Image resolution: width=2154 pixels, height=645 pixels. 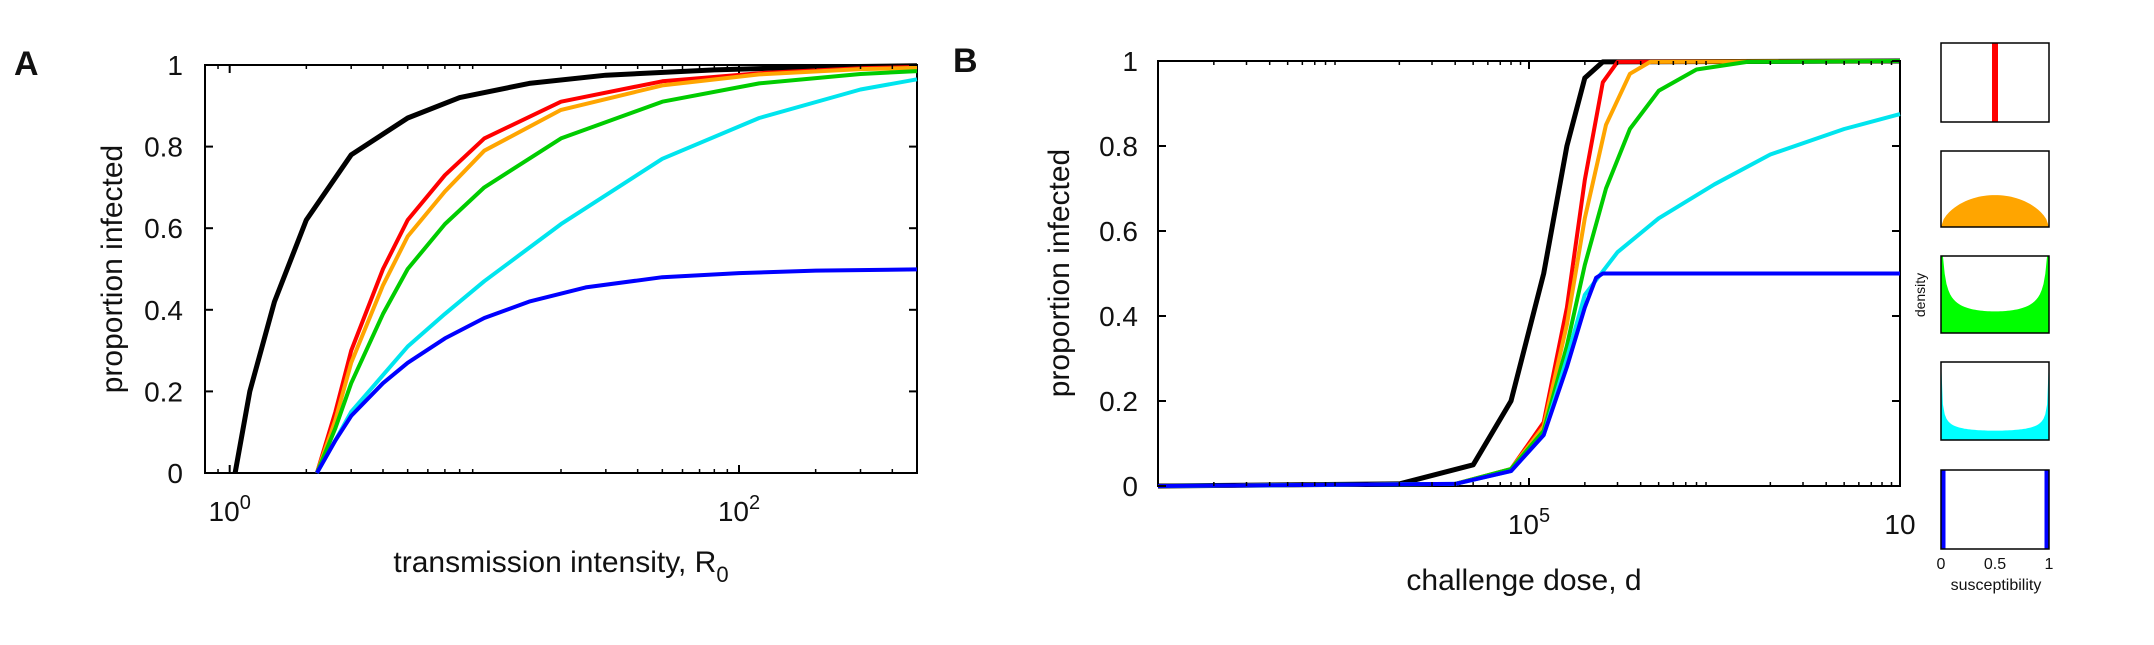 What do you see at coordinates (1130, 486) in the screenshot?
I see `y-tick-label-b-0: 0` at bounding box center [1130, 486].